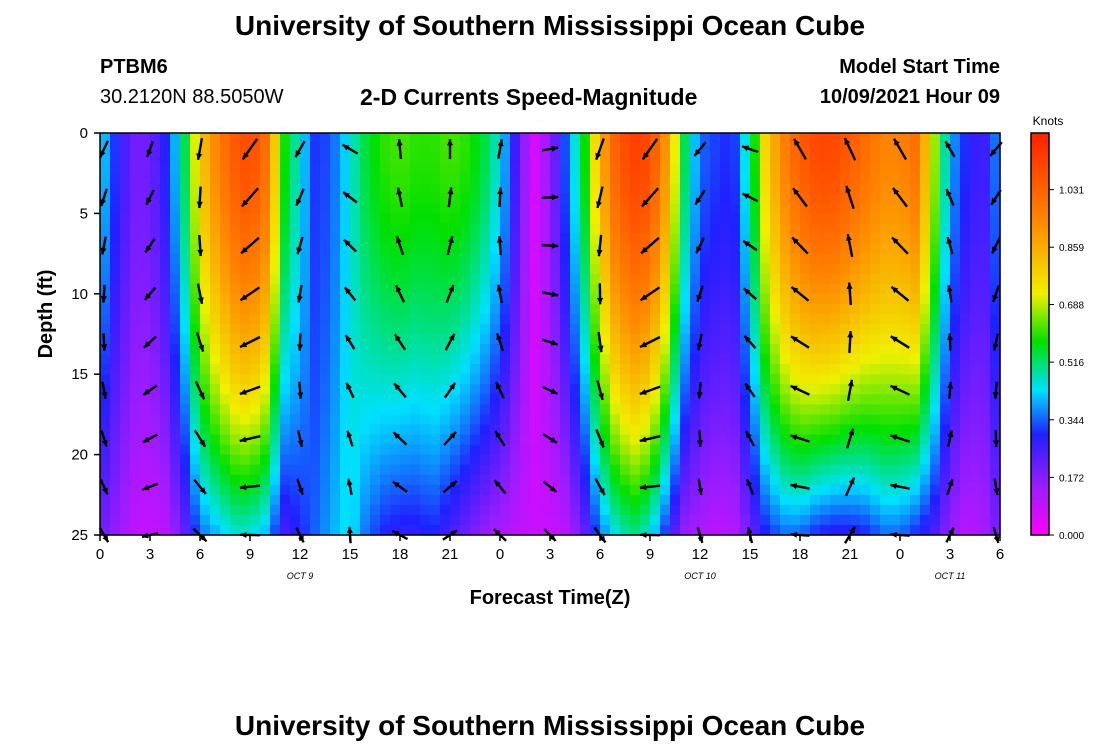 The height and width of the screenshot is (750, 1100). Describe the element at coordinates (950, 576) in the screenshot. I see `date-label: OCT 11` at that location.